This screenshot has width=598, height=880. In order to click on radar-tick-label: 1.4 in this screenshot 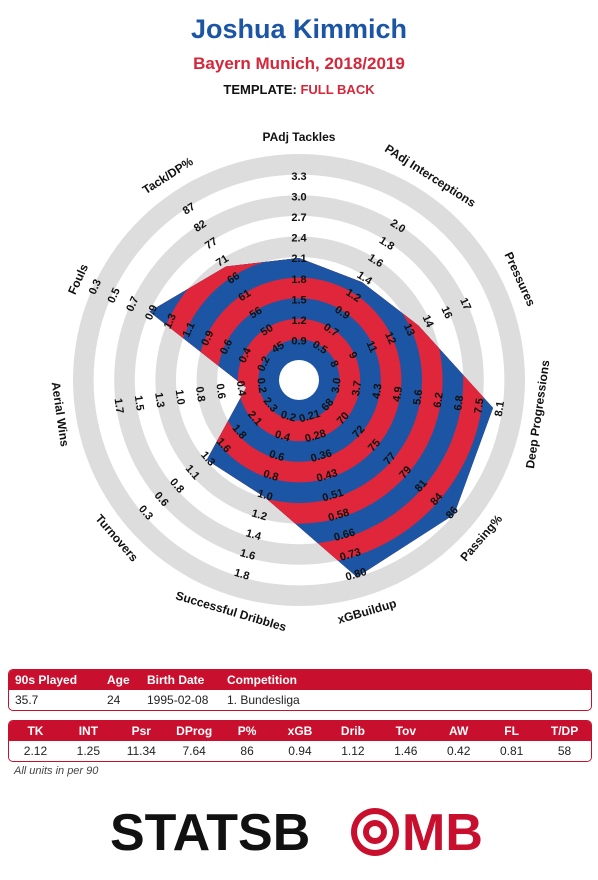, I will do `click(253, 535)`.